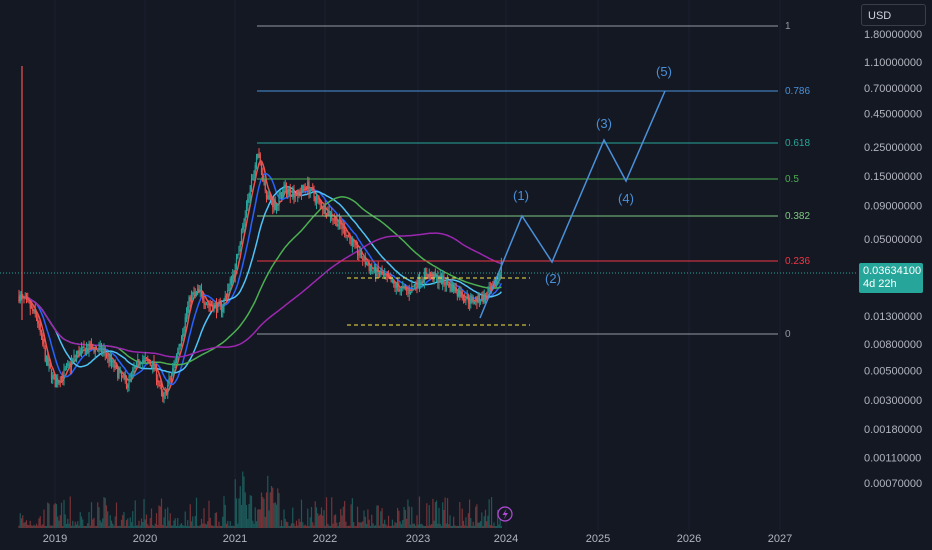 This screenshot has width=932, height=550. Describe the element at coordinates (893, 15) in the screenshot. I see `currency-button: USD` at that location.